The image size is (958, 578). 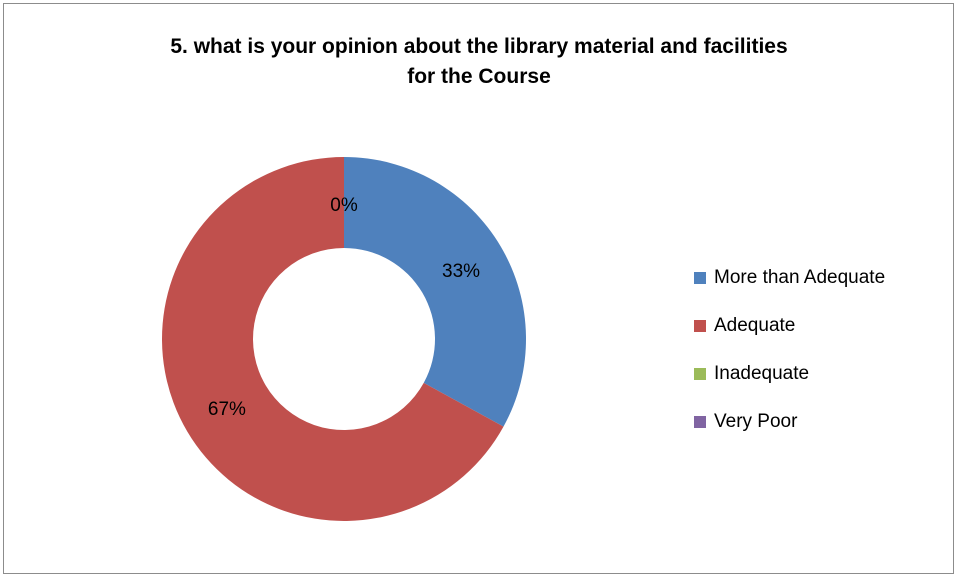 I want to click on data-label-more-than-adequate: 33%, so click(x=461, y=271).